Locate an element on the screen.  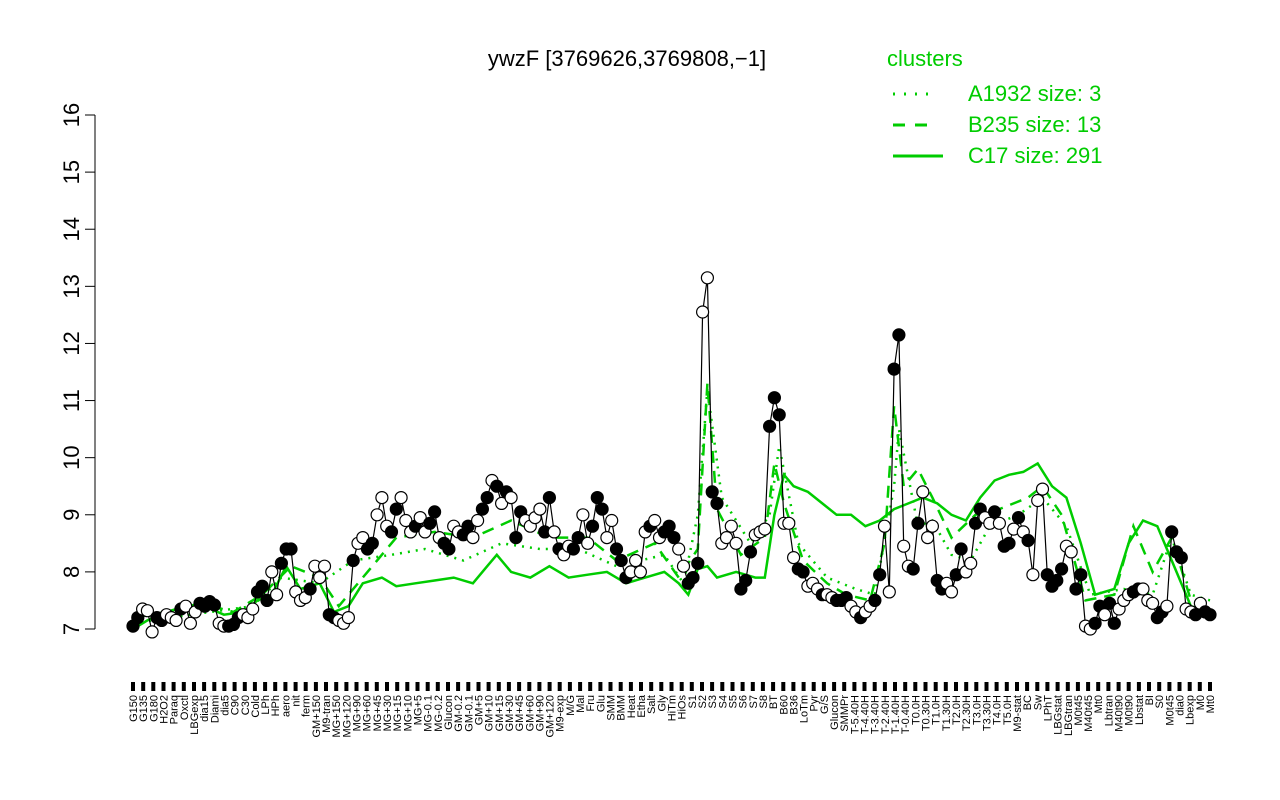
y-tick-label: 9 is located at coordinates (71, 515).